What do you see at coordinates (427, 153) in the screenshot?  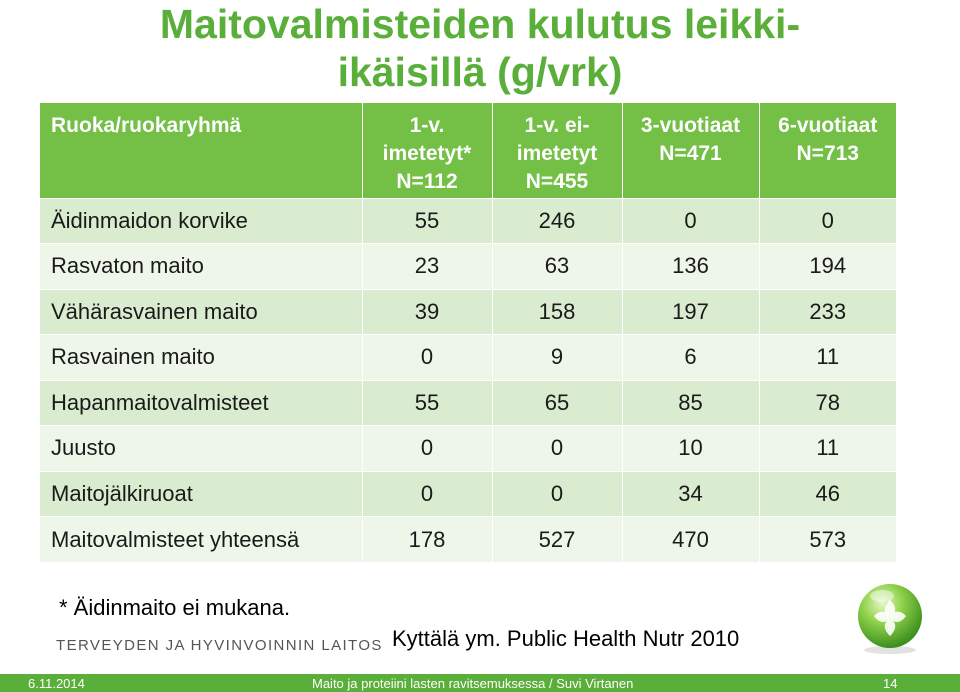 I see `header-line: imetetyt*` at bounding box center [427, 153].